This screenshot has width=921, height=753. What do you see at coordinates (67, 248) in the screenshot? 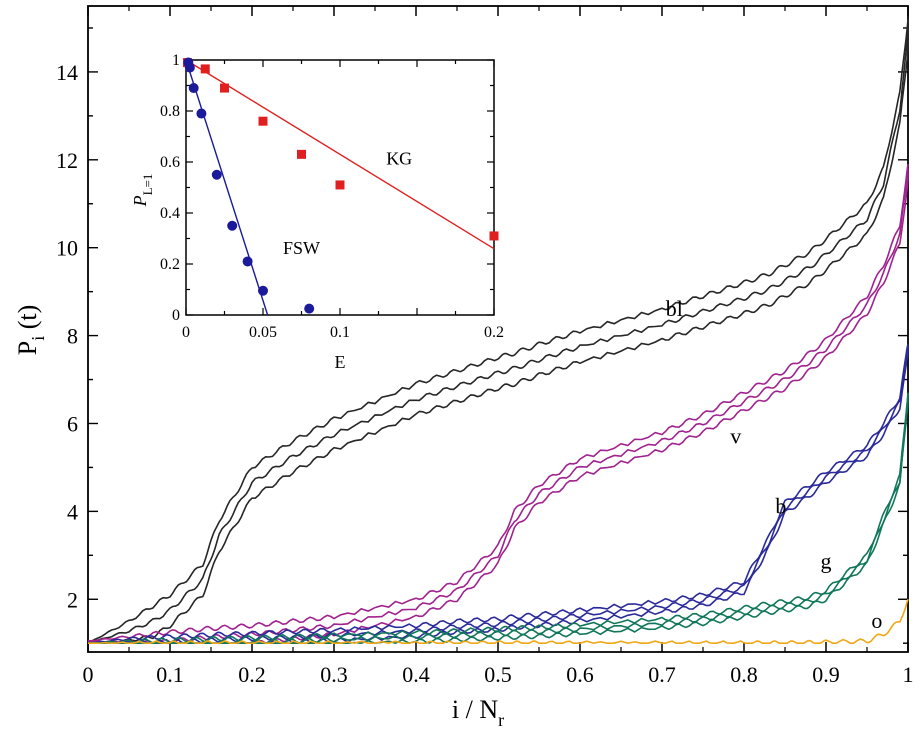
I see `main-y-tick-label: 10` at bounding box center [67, 248].